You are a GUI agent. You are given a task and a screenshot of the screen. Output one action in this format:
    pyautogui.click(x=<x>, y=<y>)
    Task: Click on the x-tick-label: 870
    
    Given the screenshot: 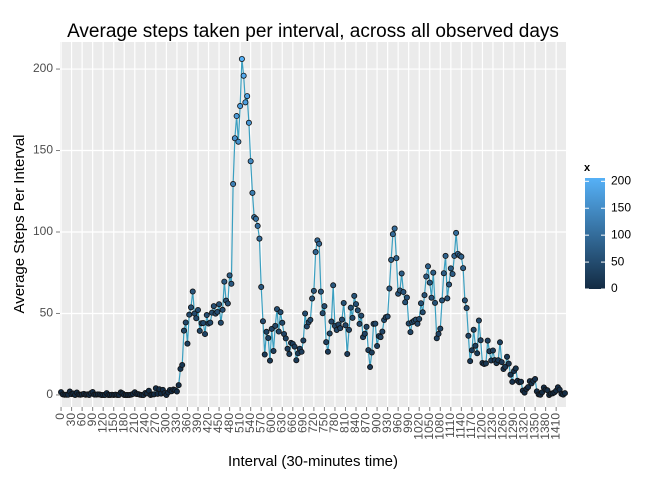 What is the action you would take?
    pyautogui.click(x=366, y=423)
    